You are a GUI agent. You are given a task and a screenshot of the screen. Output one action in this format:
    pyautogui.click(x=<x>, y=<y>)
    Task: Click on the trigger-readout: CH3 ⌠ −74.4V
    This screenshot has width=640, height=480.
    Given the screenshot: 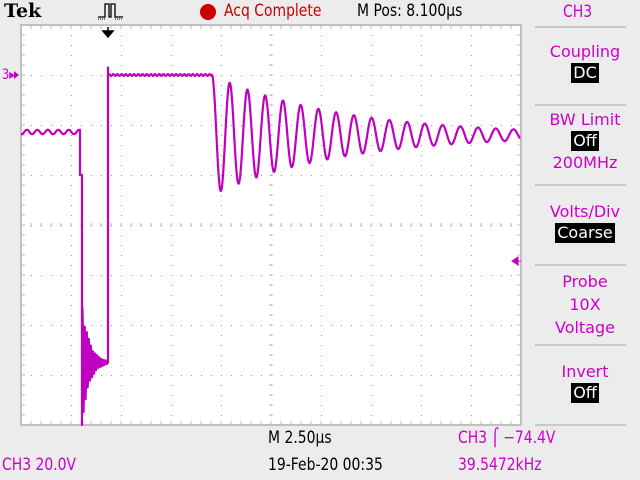 What is the action you would take?
    pyautogui.click(x=507, y=438)
    